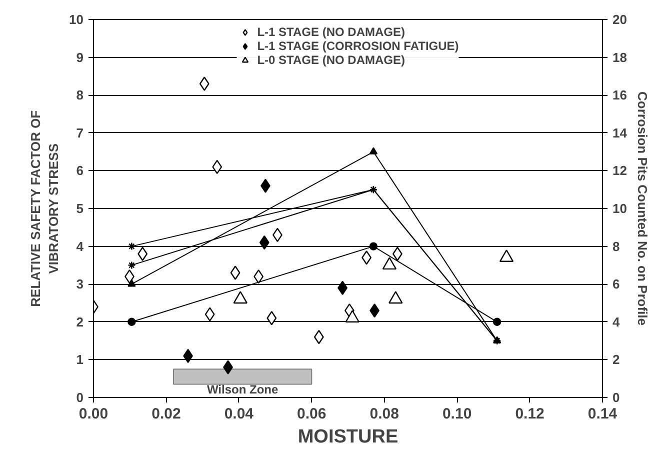 The width and height of the screenshot is (663, 457). Describe the element at coordinates (76, 19) in the screenshot. I see `y-tick-label: 10` at that location.